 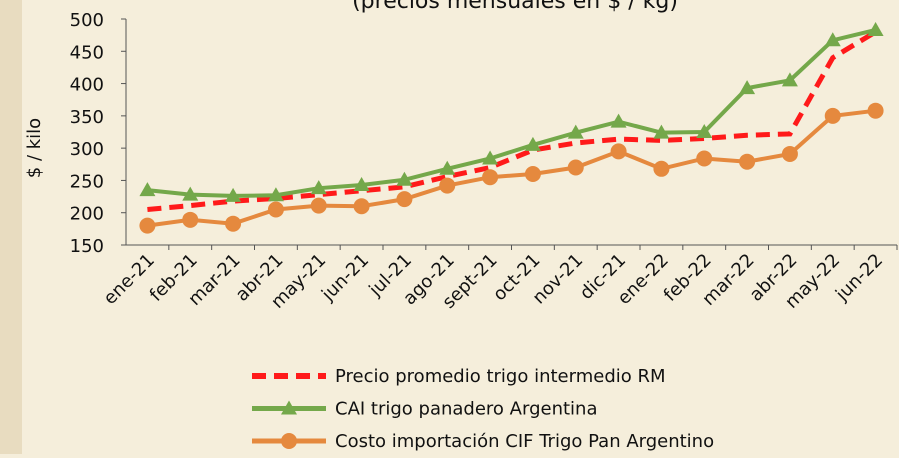 I want to click on y-tick-label: 300, so click(x=87, y=149).